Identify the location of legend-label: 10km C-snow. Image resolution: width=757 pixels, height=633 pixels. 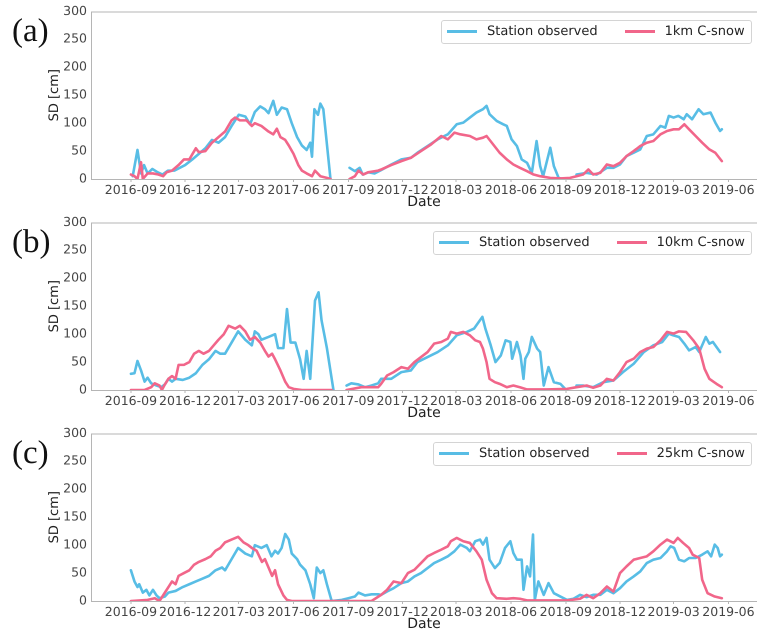
(700, 242).